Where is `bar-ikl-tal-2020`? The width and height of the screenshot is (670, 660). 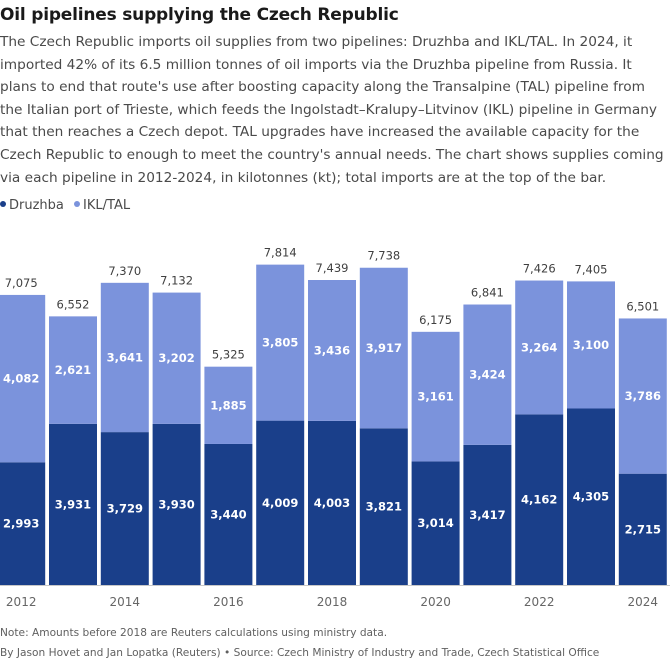
bar-ikl-tal-2020 is located at coordinates (435, 396).